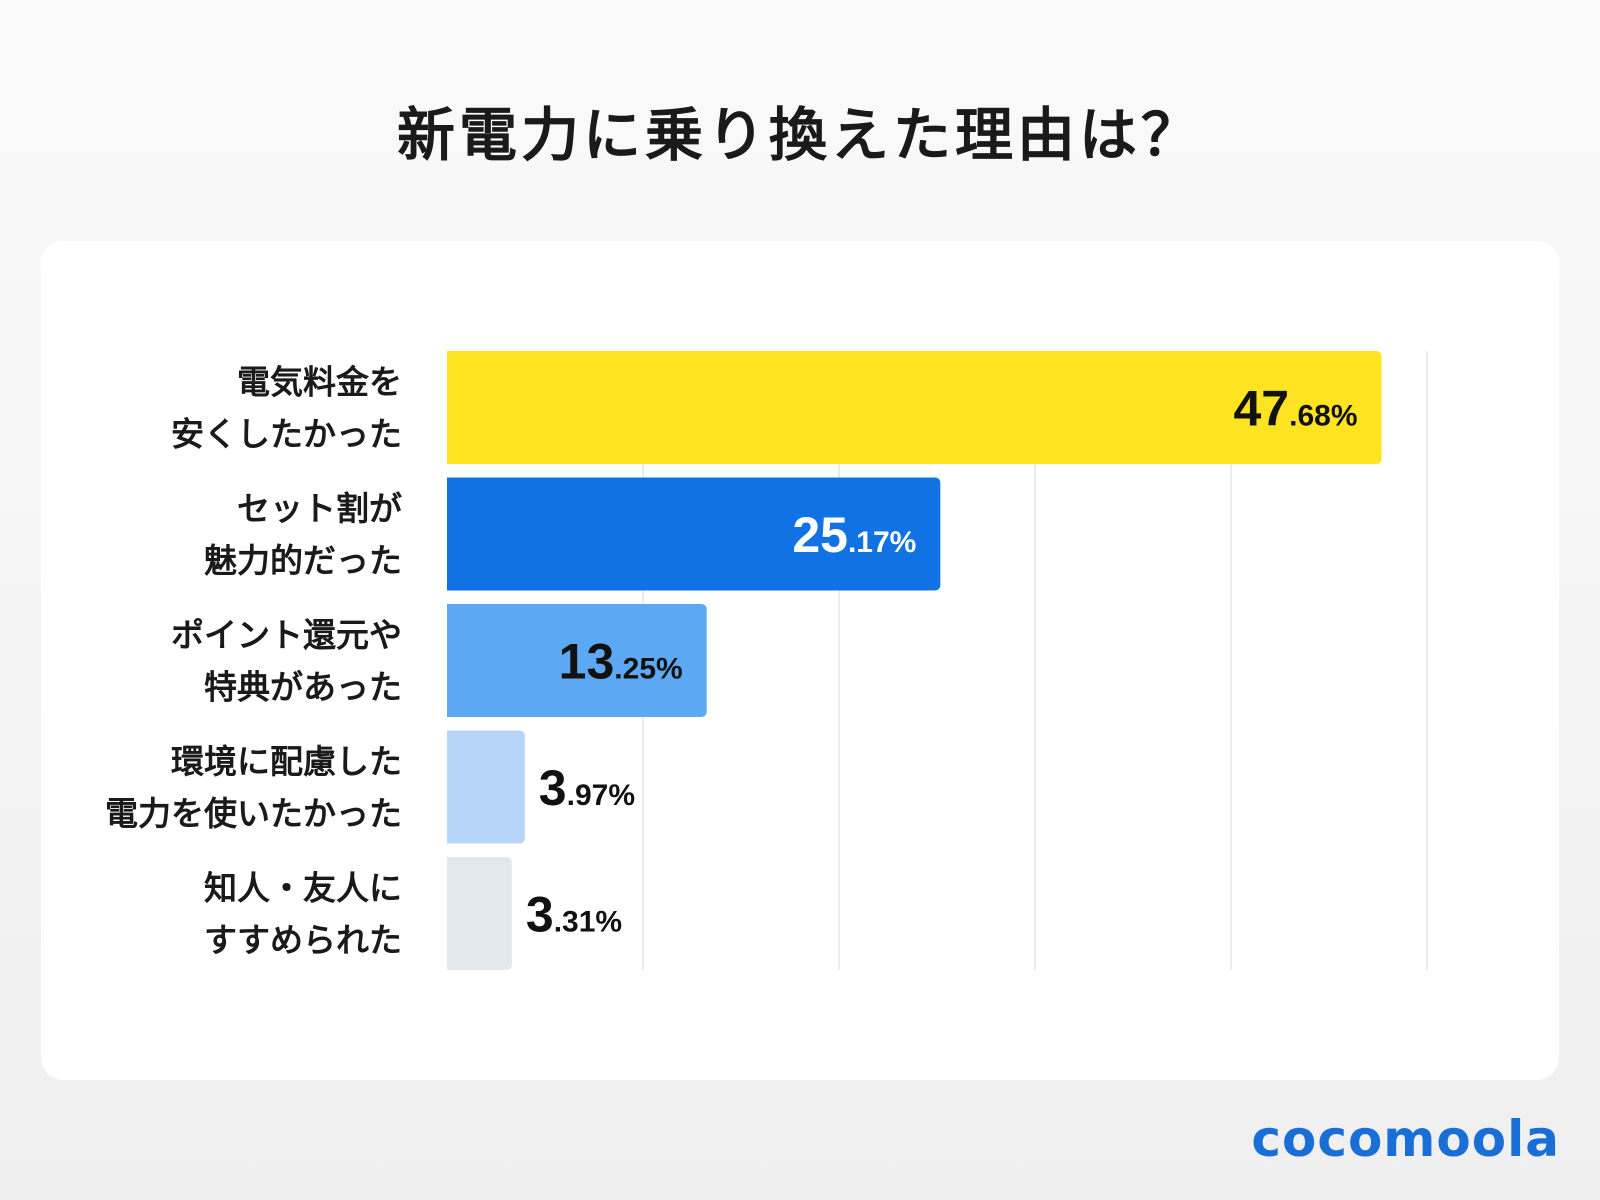  Describe the element at coordinates (286, 434) in the screenshot. I see `category-label: 安くしたかった` at that location.